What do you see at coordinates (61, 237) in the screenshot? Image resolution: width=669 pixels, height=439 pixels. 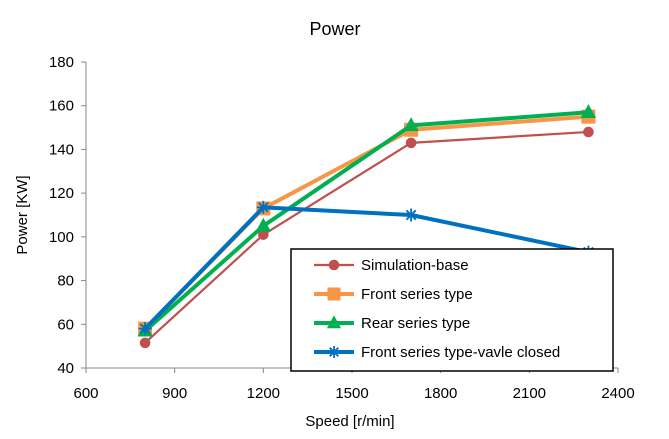 I see `y-tick-label: 100` at bounding box center [61, 237].